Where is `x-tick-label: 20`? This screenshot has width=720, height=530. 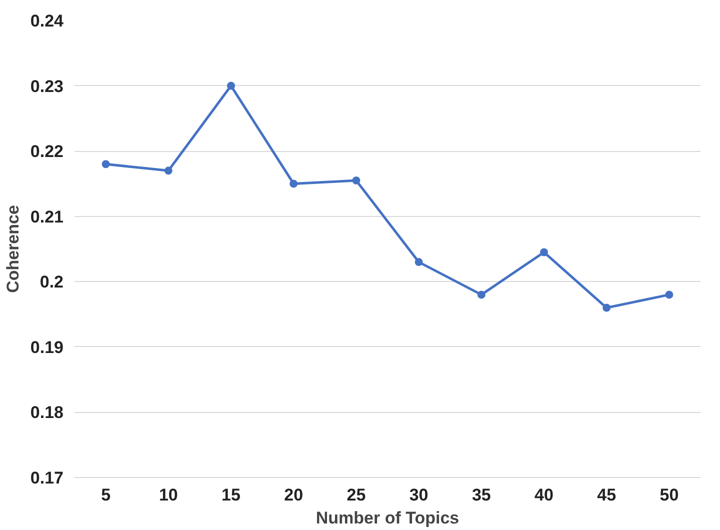
x-tick-label: 20 is located at coordinates (294, 495).